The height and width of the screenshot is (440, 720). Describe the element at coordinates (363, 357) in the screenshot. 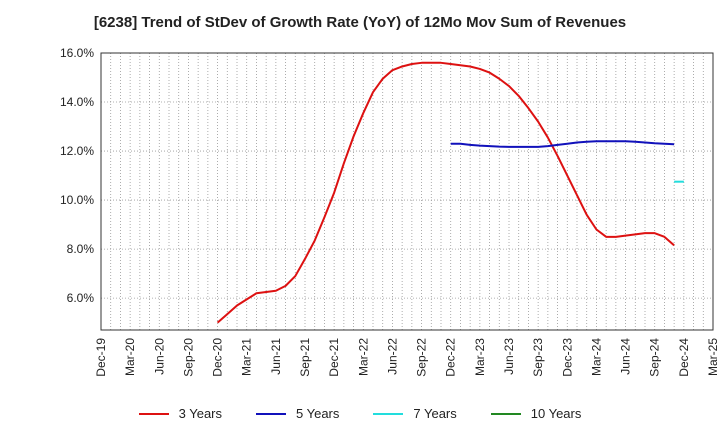

I see `x-tick-label: Mar-22` at that location.